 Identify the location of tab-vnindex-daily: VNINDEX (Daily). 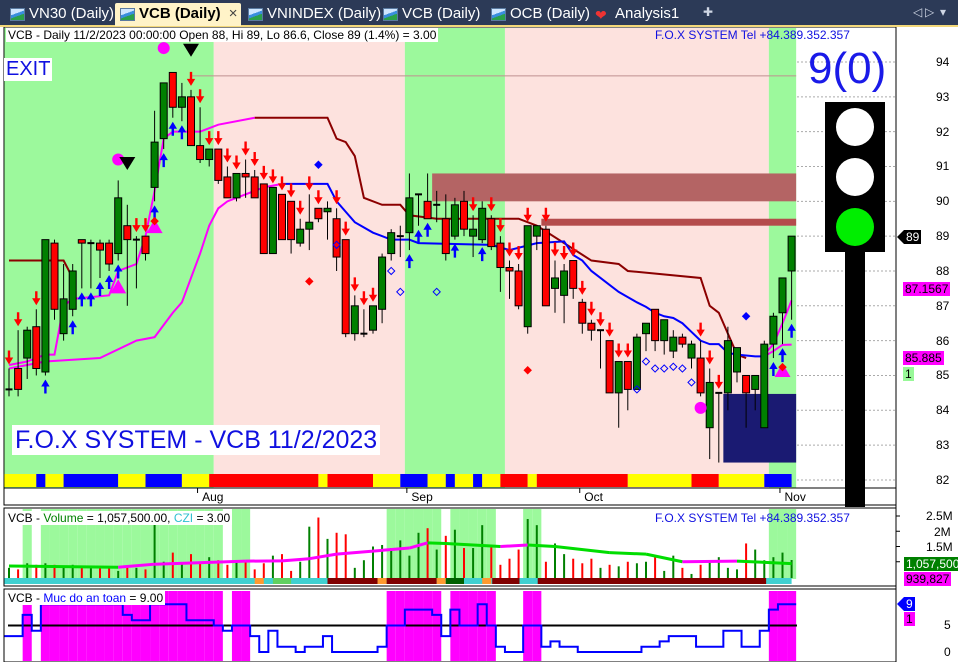
(312, 14).